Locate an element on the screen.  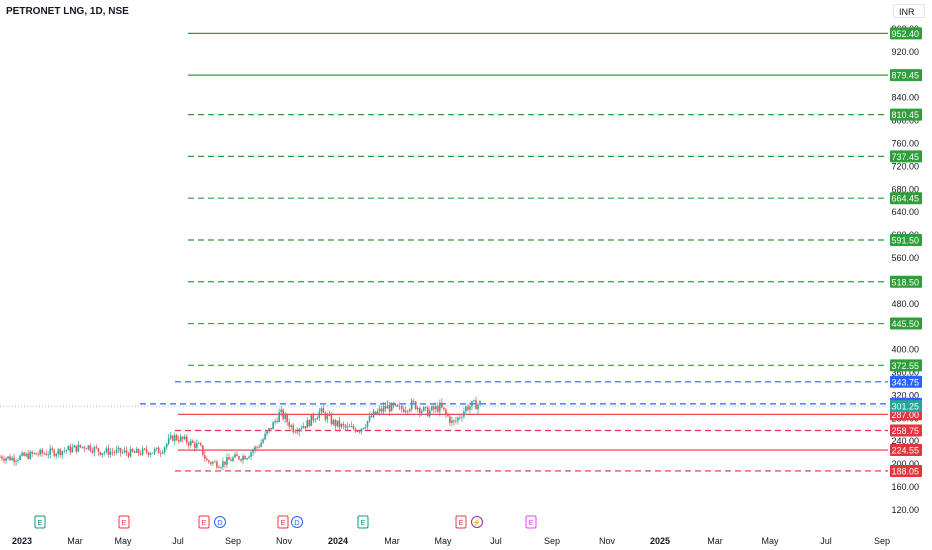
y-tick-label: 240.00 is located at coordinates (905, 441).